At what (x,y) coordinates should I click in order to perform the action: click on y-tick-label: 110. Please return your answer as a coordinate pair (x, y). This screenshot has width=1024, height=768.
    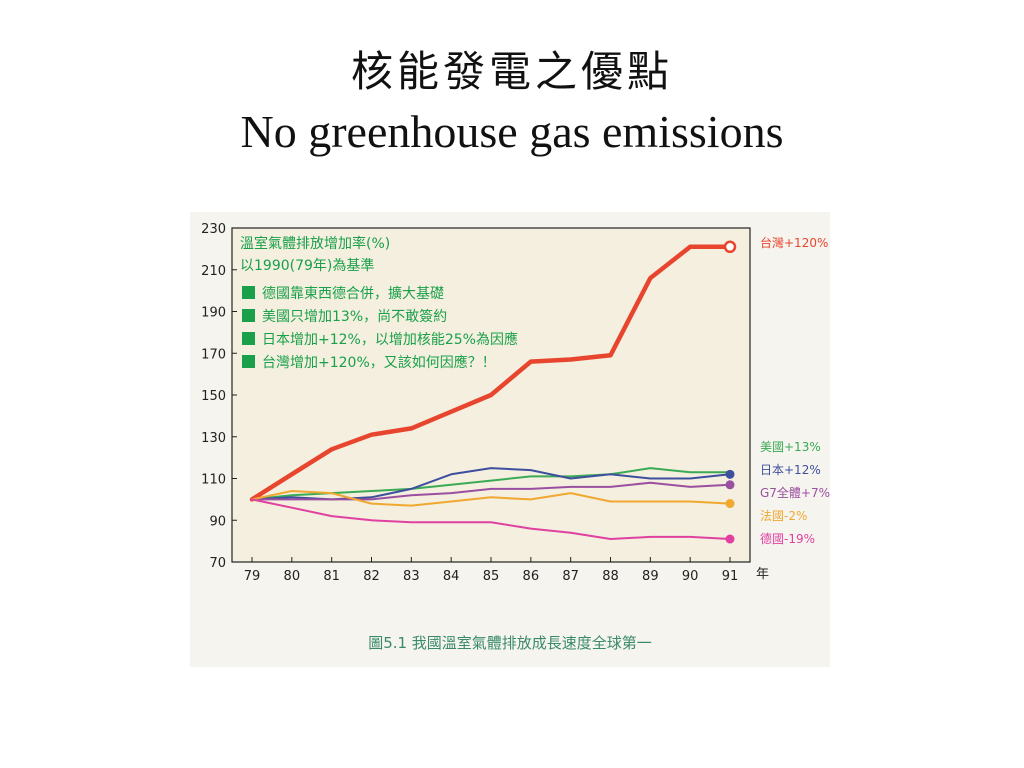
    Looking at the image, I should click on (213, 480).